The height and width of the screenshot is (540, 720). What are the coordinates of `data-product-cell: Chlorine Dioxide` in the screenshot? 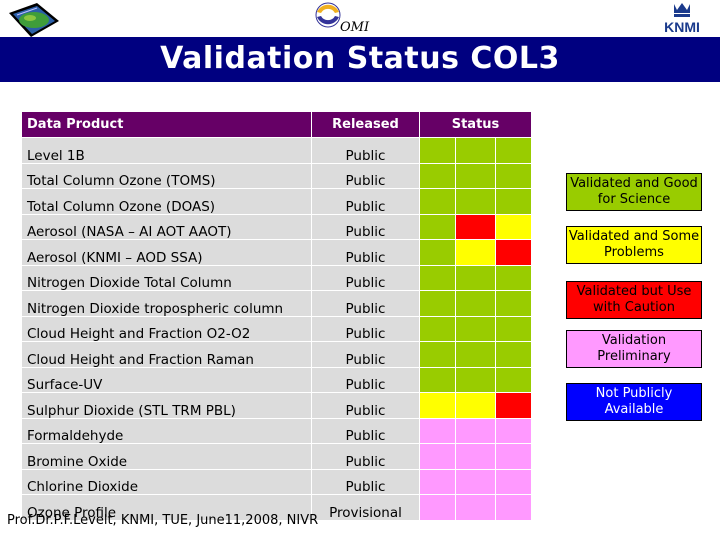 It's located at (166, 481).